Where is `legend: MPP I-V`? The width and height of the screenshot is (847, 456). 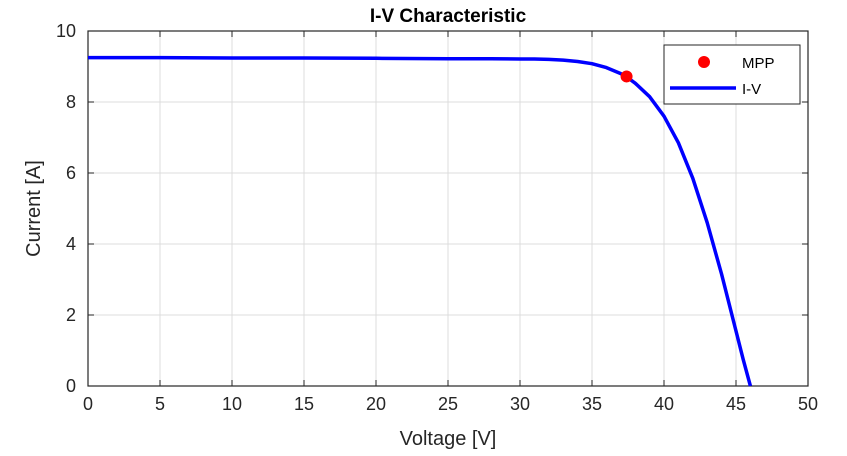
legend: MPP I-V is located at coordinates (732, 74).